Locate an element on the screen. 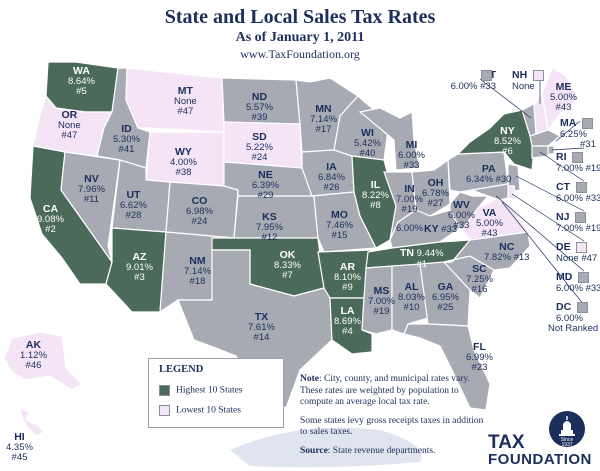 This screenshot has height=471, width=600. label-MN: MN 7.14% #17 is located at coordinates (323, 119).